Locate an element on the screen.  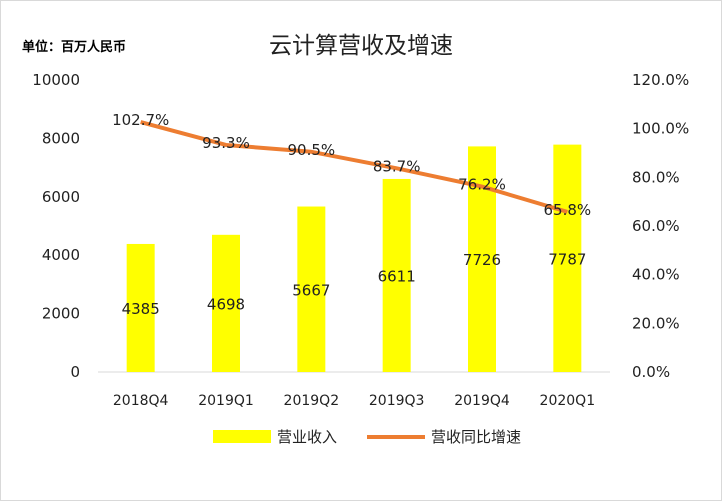
unit-label: 单位：百万人民币 is located at coordinates (74, 47).